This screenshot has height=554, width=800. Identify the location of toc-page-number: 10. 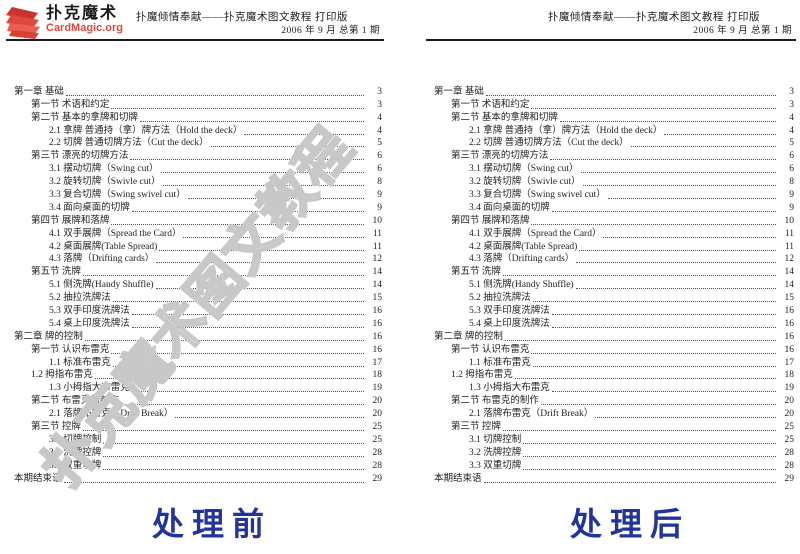
(789, 220).